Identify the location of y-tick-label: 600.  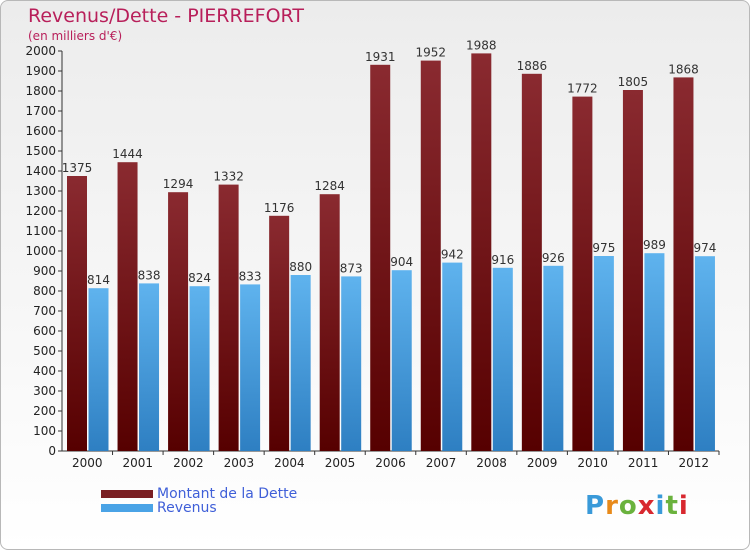
(44, 331).